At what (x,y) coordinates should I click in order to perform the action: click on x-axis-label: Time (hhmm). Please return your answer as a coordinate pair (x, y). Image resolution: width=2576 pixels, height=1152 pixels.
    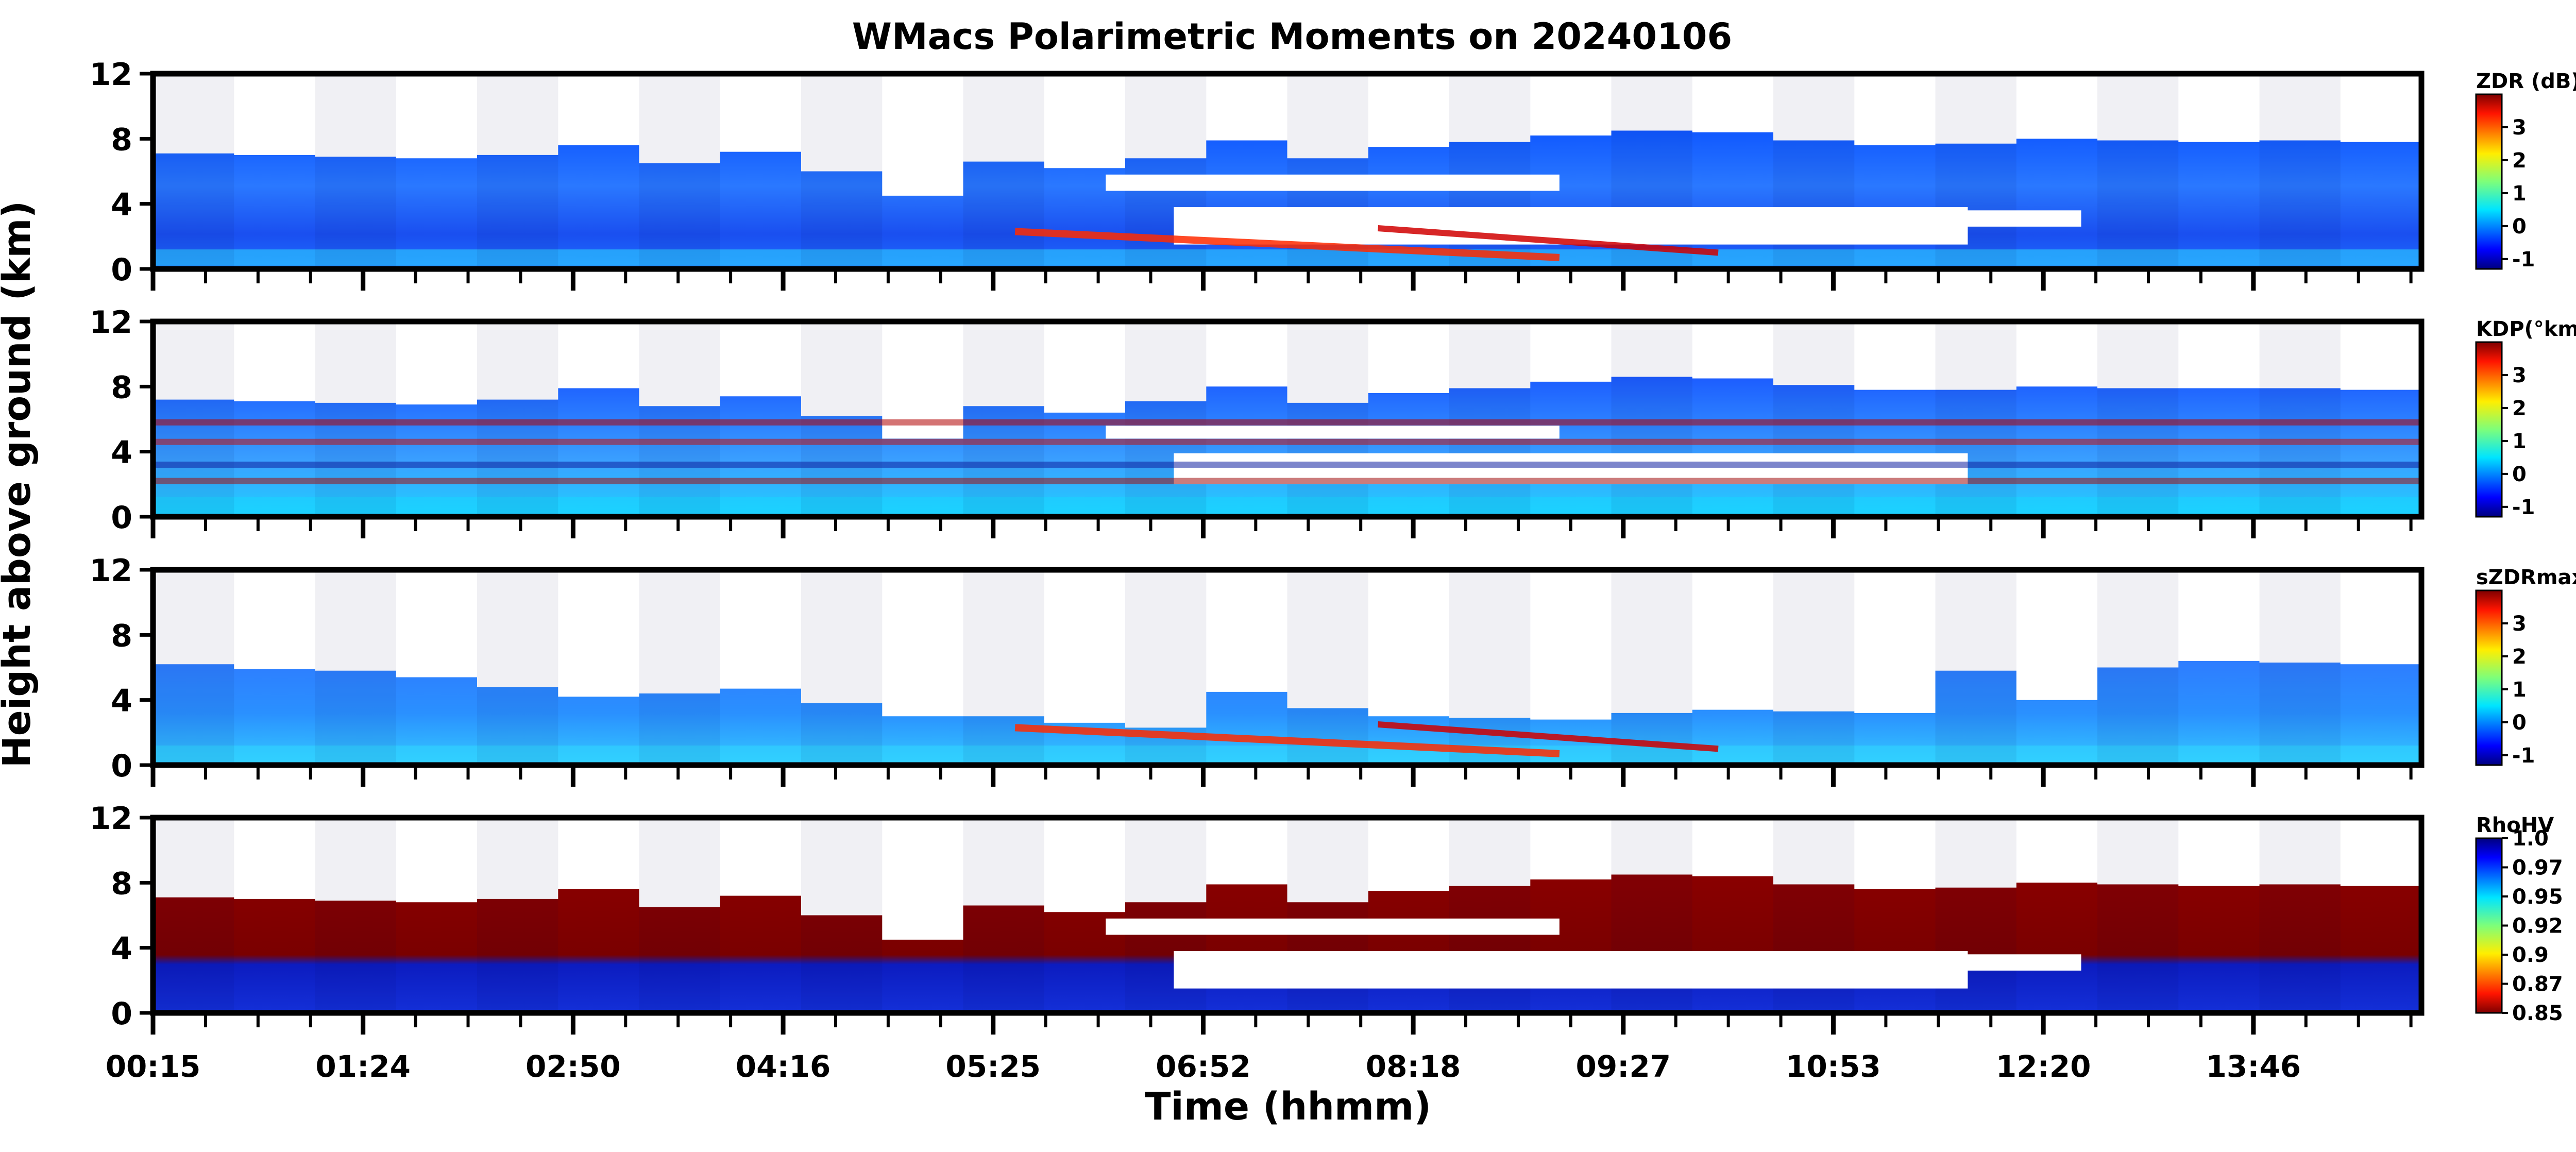
    Looking at the image, I should click on (1288, 1107).